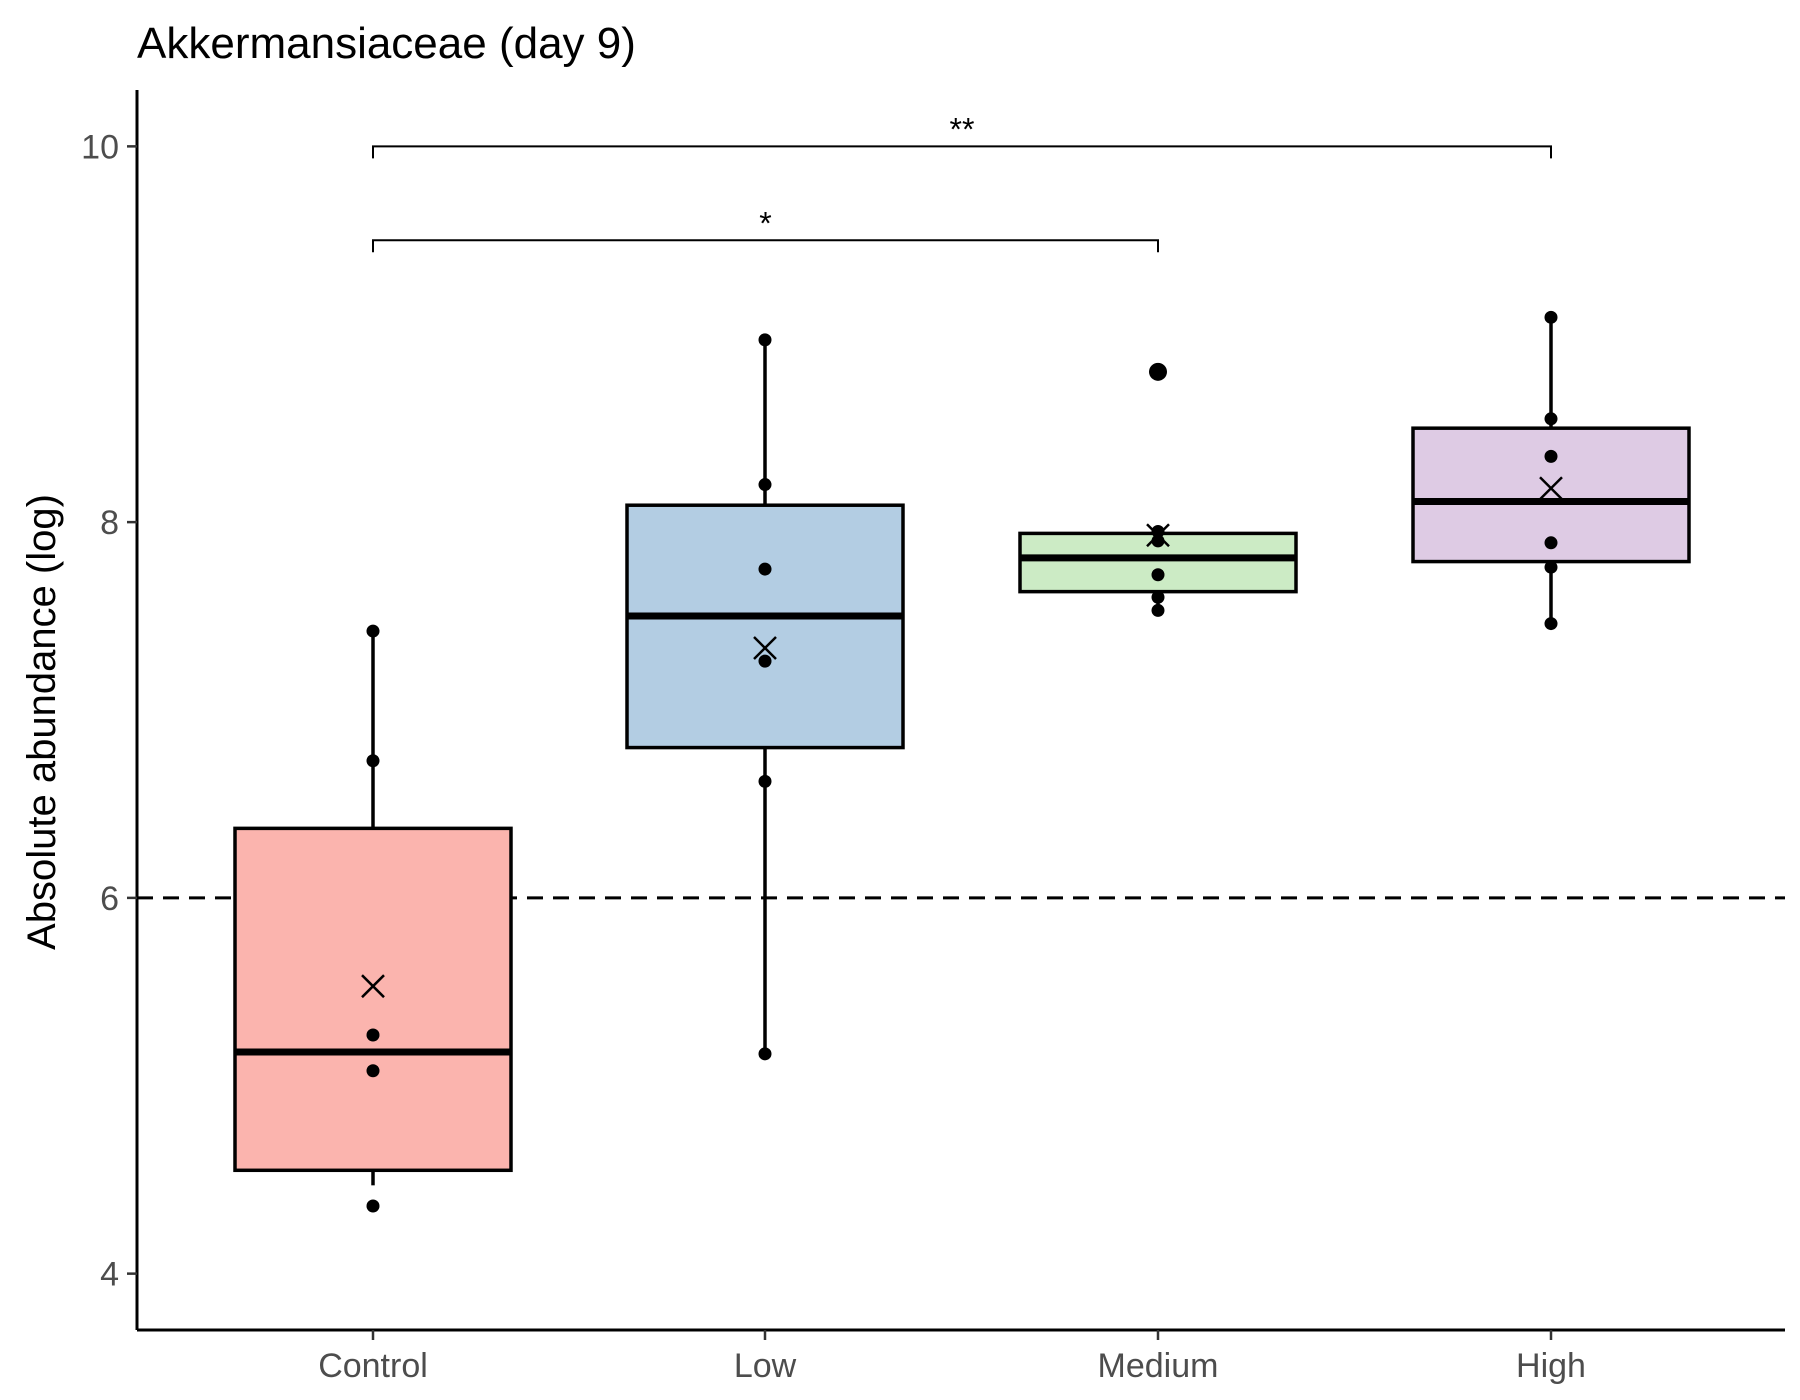 The height and width of the screenshot is (1400, 1800). What do you see at coordinates (765, 1366) in the screenshot?
I see `x-tick-label: Low` at bounding box center [765, 1366].